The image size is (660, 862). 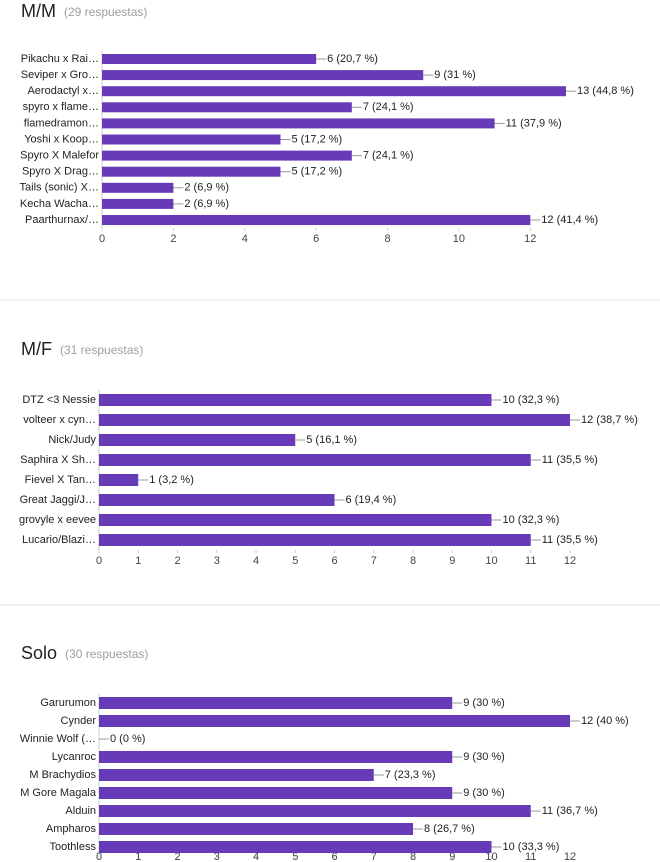 What do you see at coordinates (74, 757) in the screenshot?
I see `category-label: Lycanroc` at bounding box center [74, 757].